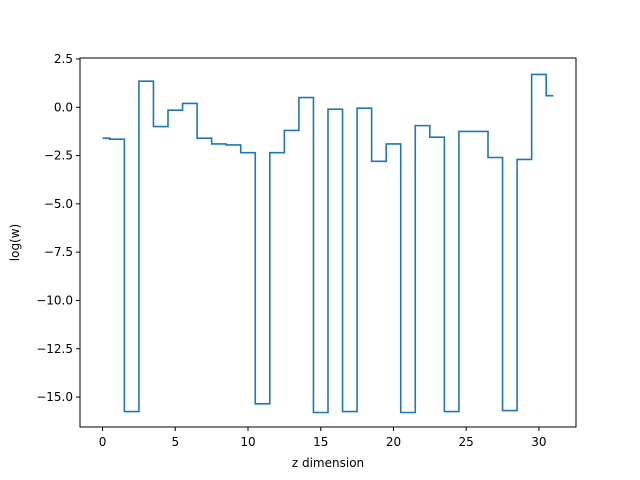 This screenshot has width=640, height=480. I want to click on y-tick-label: −2.5, so click(58, 156).